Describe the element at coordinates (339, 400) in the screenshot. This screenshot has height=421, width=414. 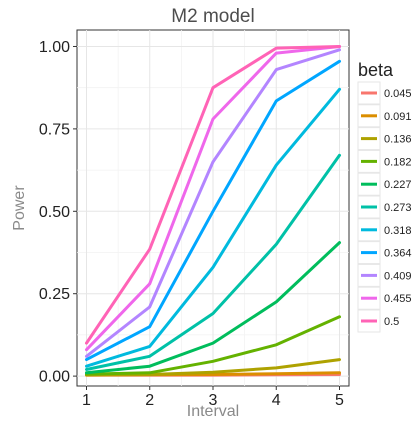
I see `x-tick-label: 5` at that location.